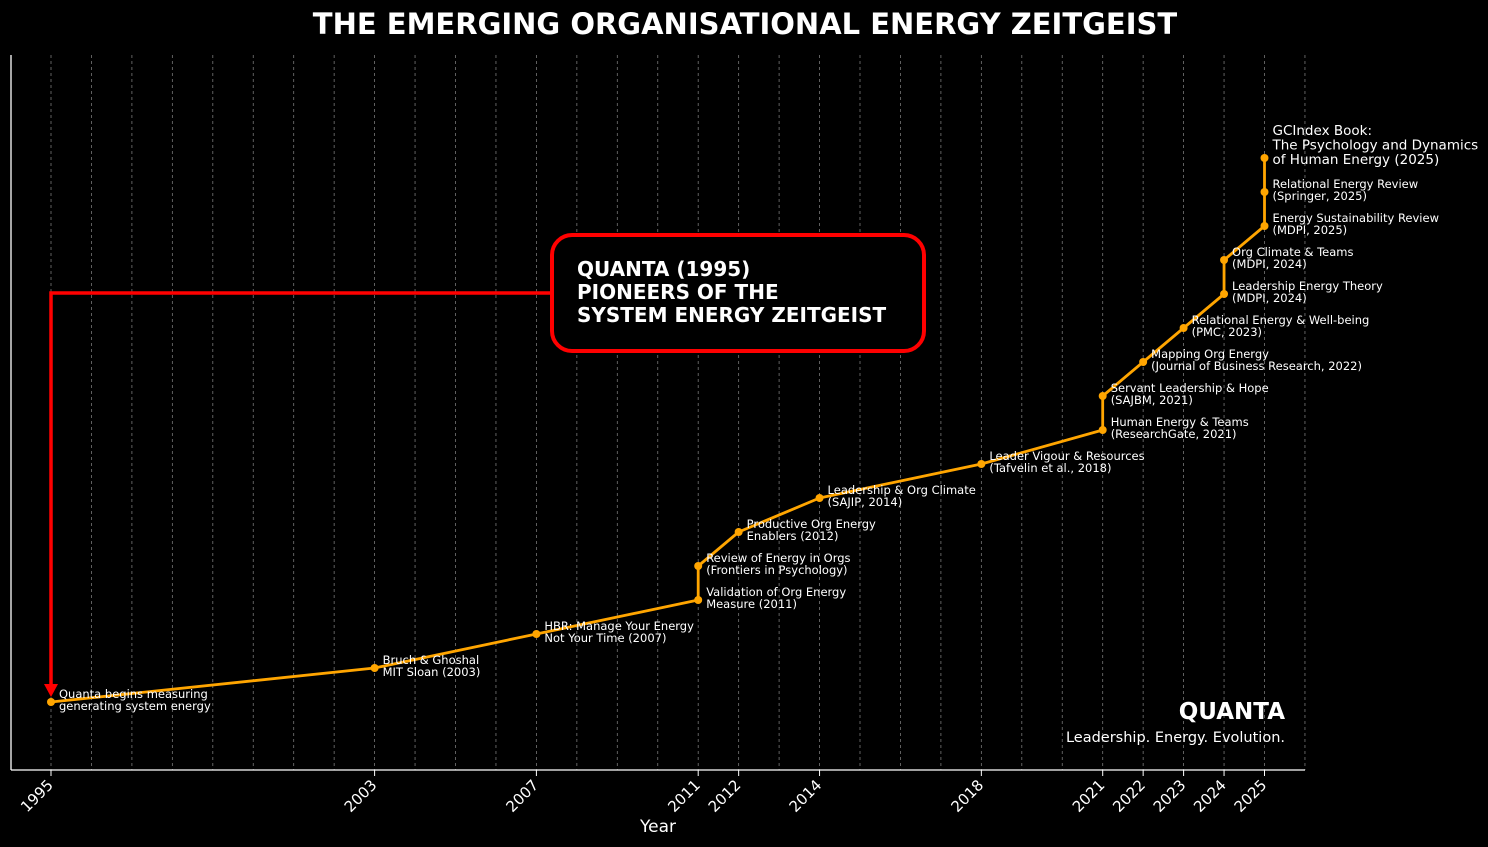 This screenshot has height=847, width=1488. Describe the element at coordinates (1281, 320) in the screenshot. I see `point-label: Relational Energy & Well-being` at that location.